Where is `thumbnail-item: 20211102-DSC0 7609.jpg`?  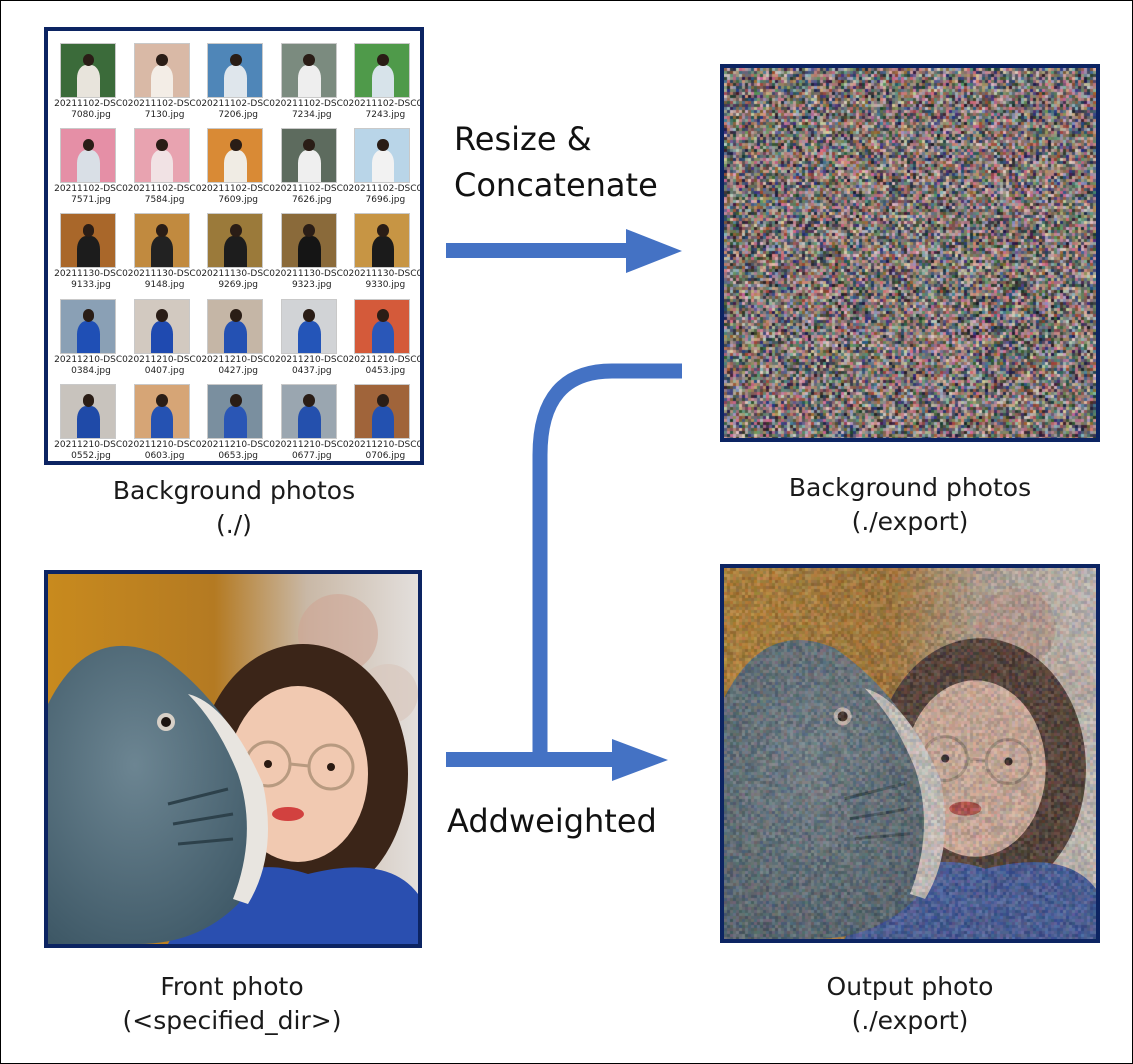 thumbnail-item: 20211102-DSC0 7609.jpg is located at coordinates (238, 164).